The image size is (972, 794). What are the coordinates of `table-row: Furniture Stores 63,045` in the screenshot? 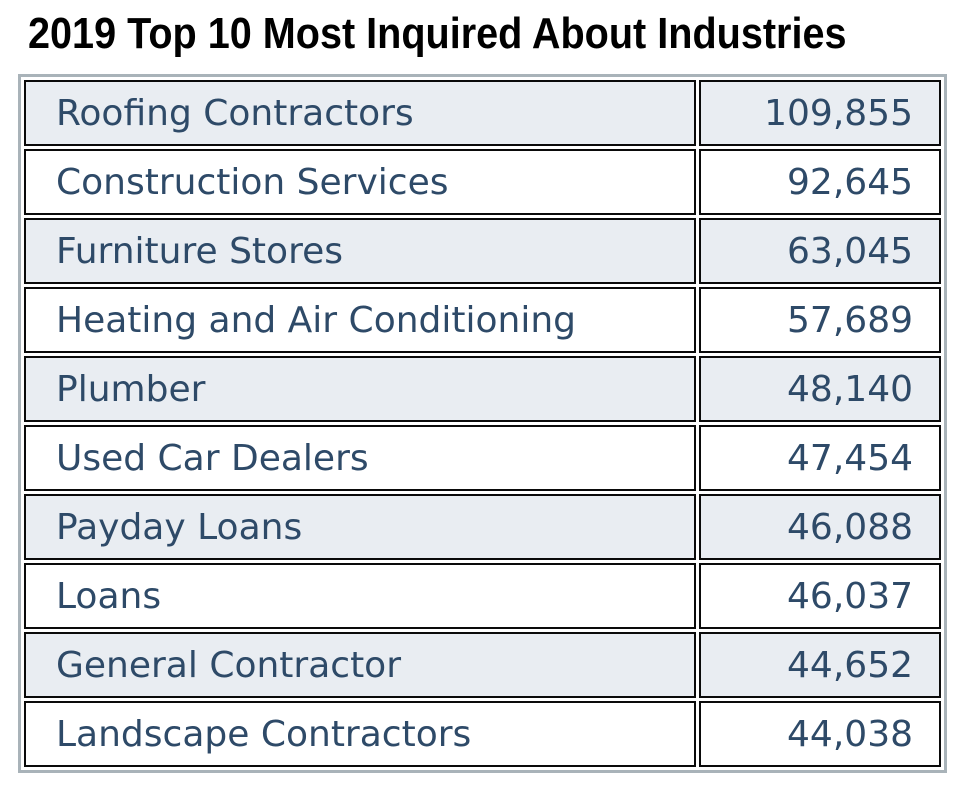 It's located at (482, 251).